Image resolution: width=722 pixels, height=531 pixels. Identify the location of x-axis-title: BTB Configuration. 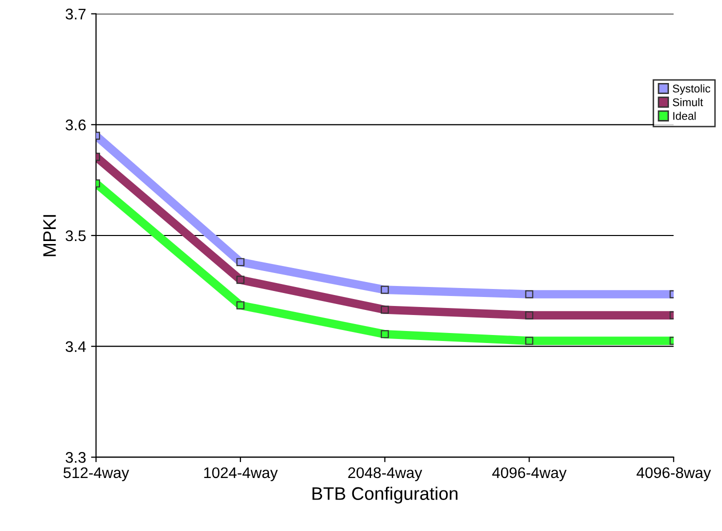
(385, 495).